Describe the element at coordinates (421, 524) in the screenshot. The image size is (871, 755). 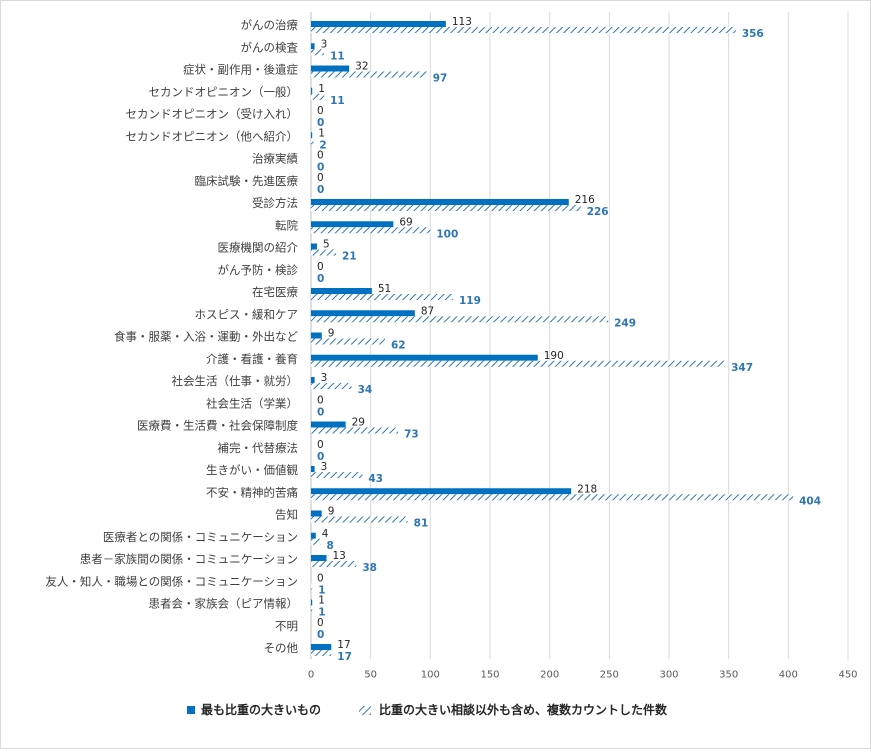
I see `data-label-series-2: 81` at that location.